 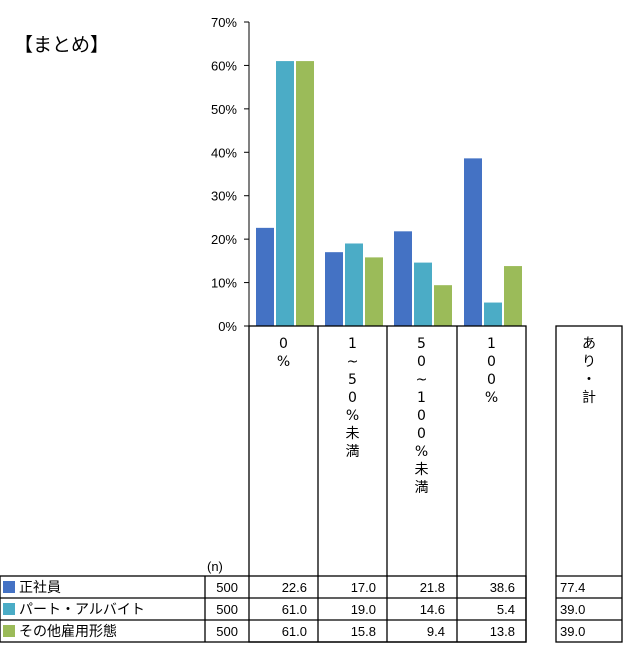 I want to click on y-tick-label: 50%, so click(x=224, y=109).